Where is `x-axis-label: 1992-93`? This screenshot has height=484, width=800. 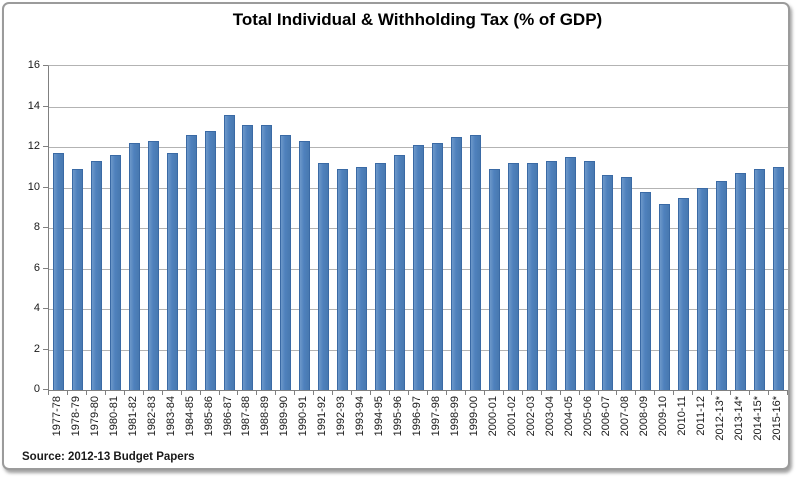 x-axis-label: 1992-93 is located at coordinates (341, 416).